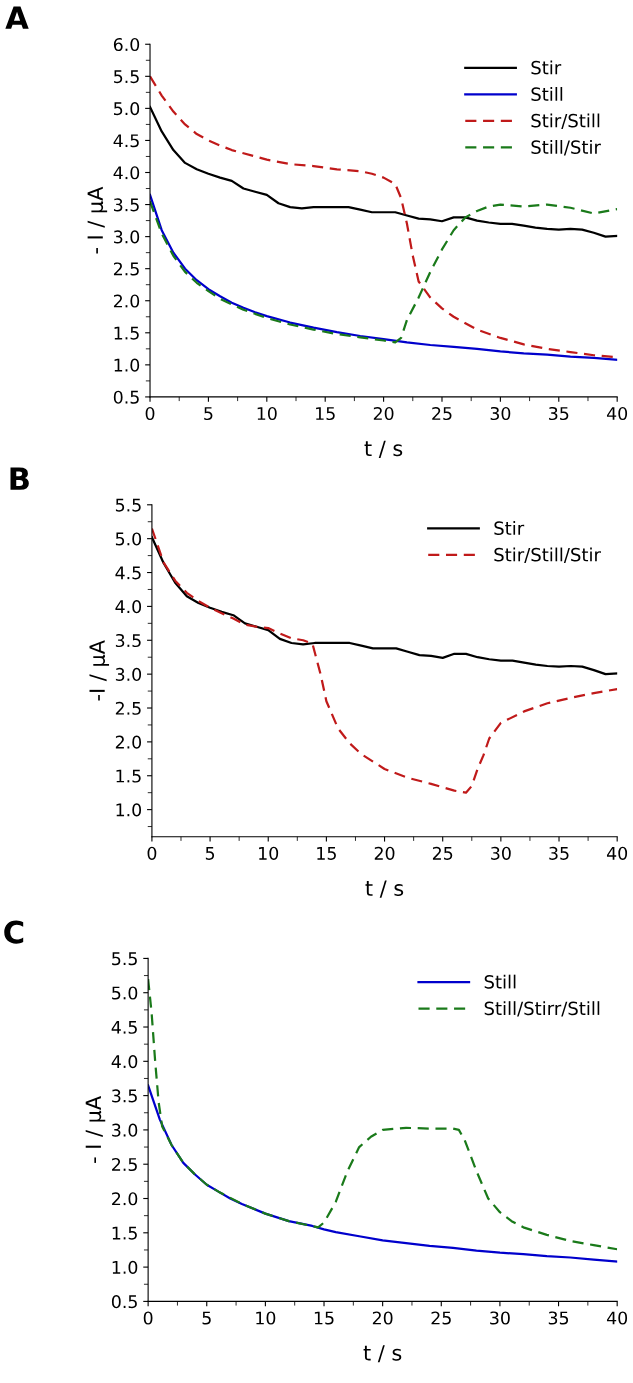 This screenshot has height=1383, width=633. What do you see at coordinates (547, 555) in the screenshot?
I see `legend-label: Stir/Still/Stir` at bounding box center [547, 555].